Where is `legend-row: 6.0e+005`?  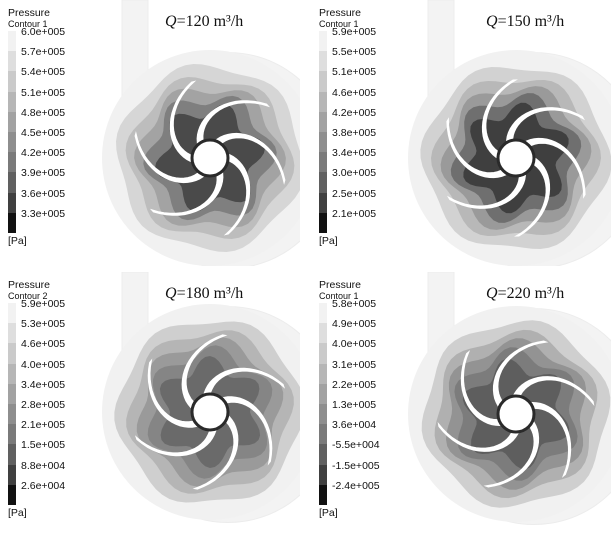
legend-row: 6.0e+005 is located at coordinates (54, 39).